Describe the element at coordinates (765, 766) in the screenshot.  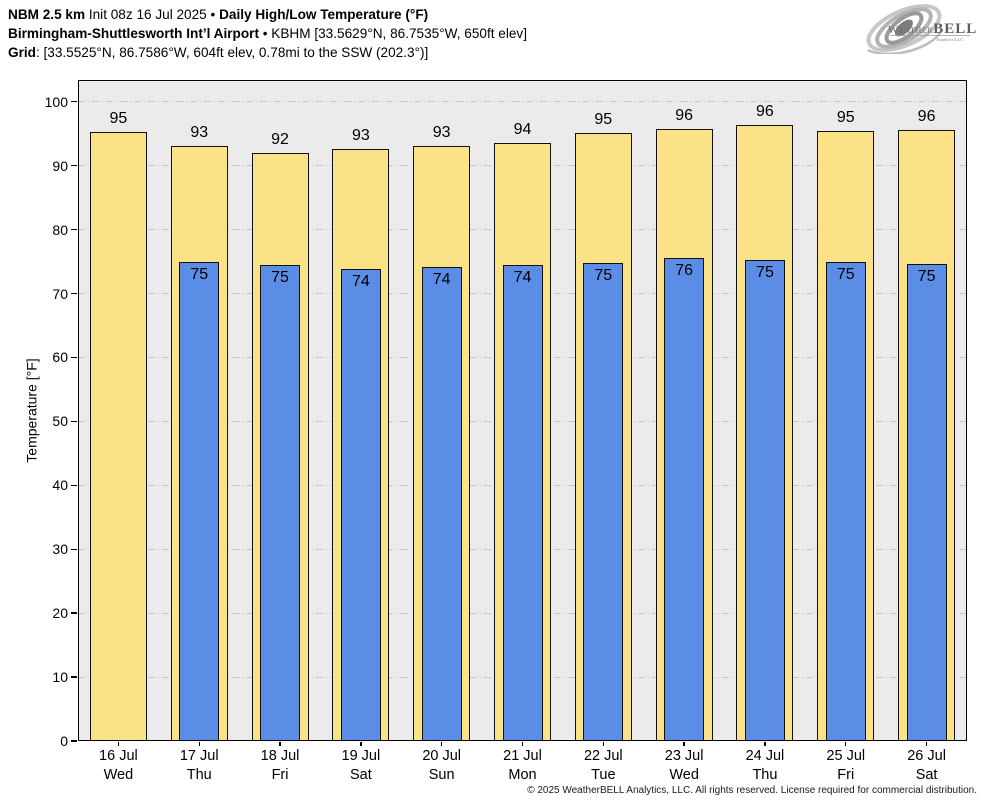
I see `x-tick-label: 24 Jul Thu` at that location.